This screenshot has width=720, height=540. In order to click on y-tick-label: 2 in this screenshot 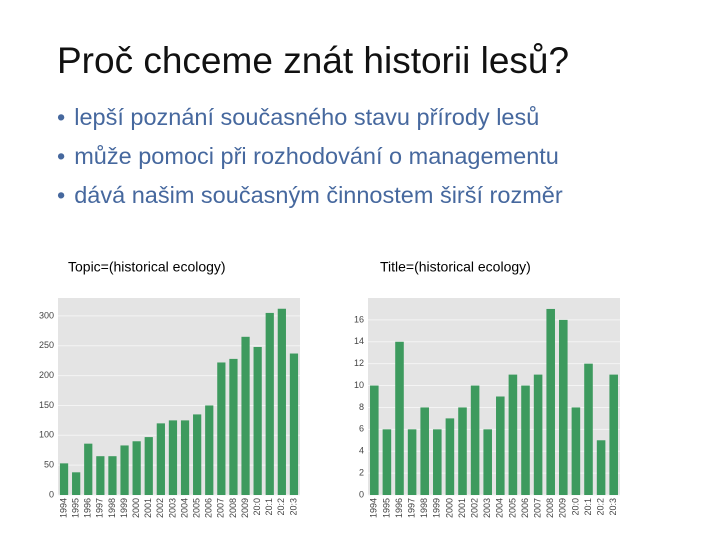, I will do `click(361, 472)`.